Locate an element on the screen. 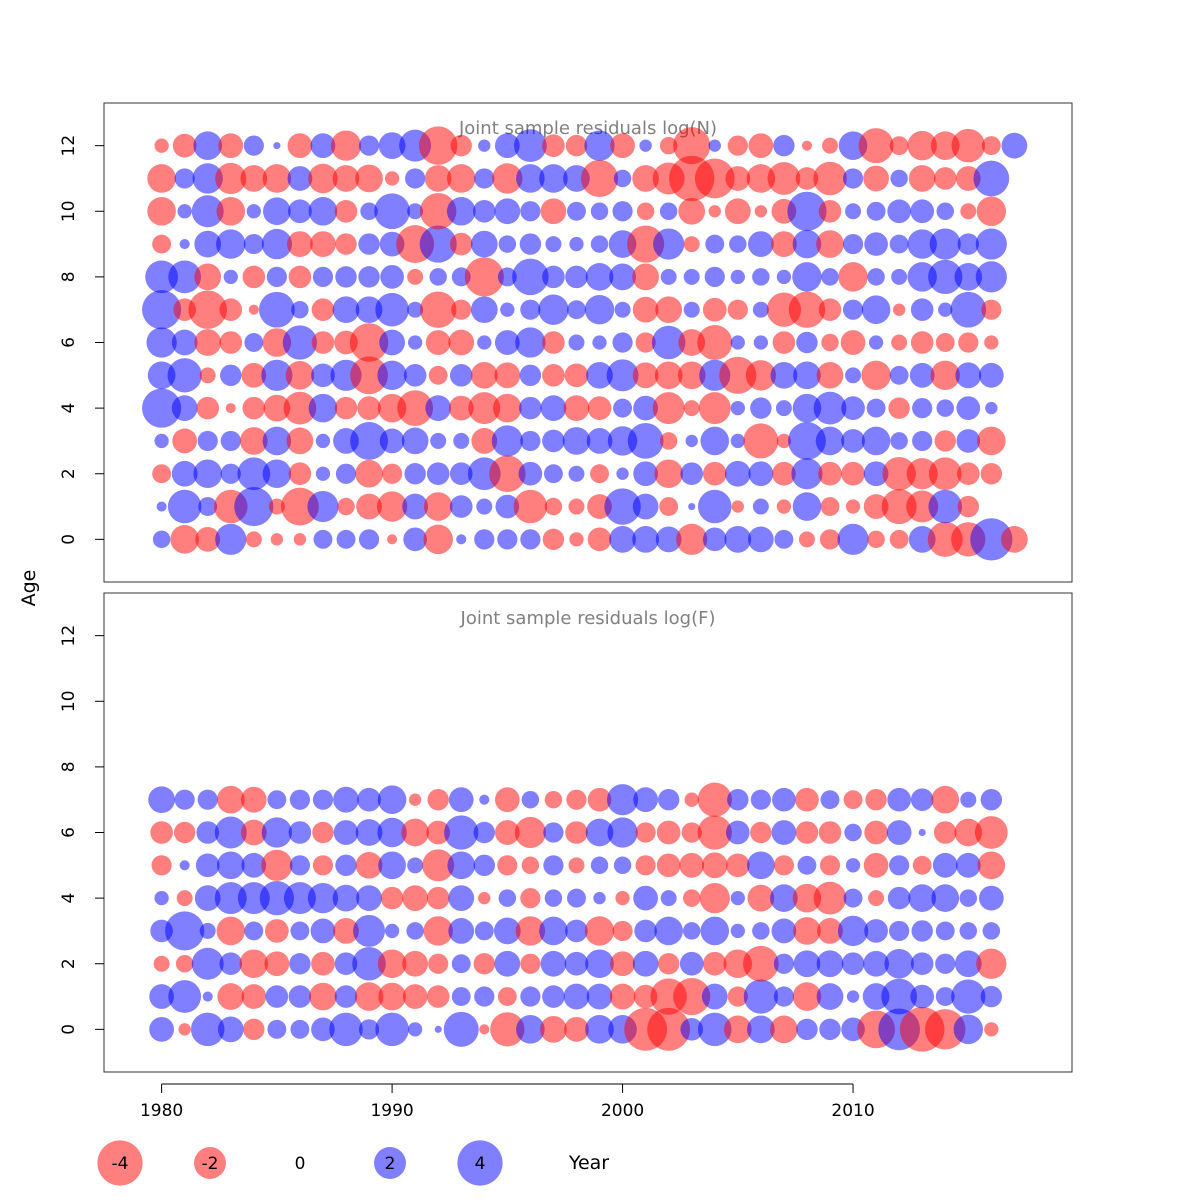 The width and height of the screenshot is (1200, 1204). legend-label: -4 is located at coordinates (120, 1164).